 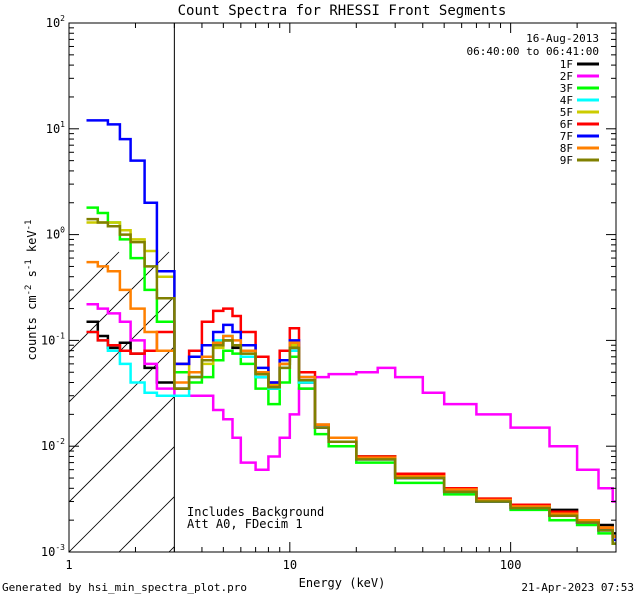 What do you see at coordinates (53, 551) in the screenshot?
I see `y-tick-label: 10⁻³` at bounding box center [53, 551].